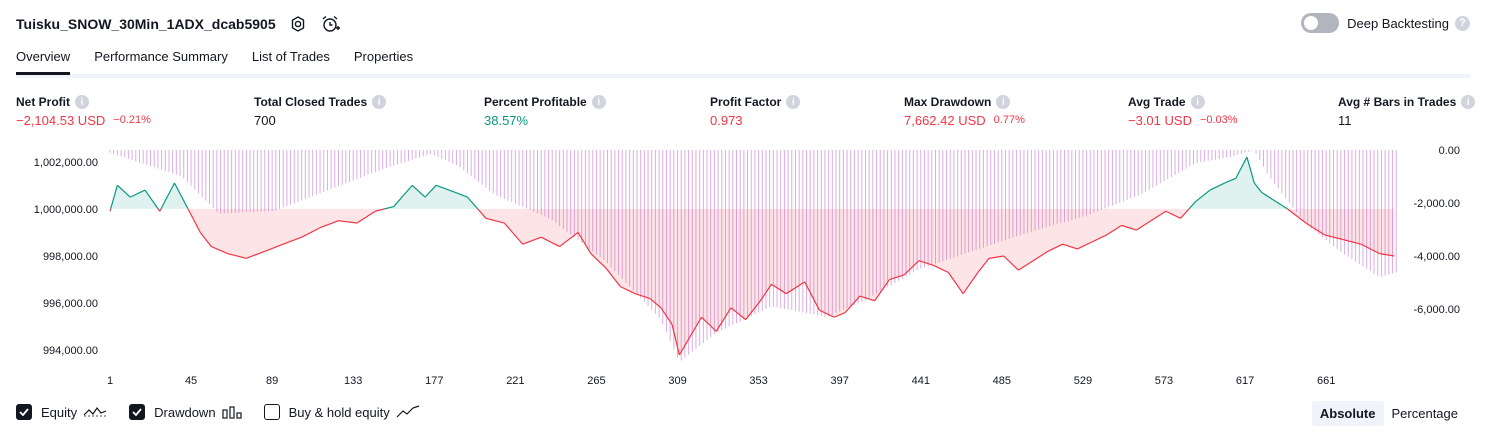 Image resolution: width=1486 pixels, height=438 pixels. What do you see at coordinates (1157, 102) in the screenshot?
I see `metric-label: Avg Trade` at bounding box center [1157, 102].